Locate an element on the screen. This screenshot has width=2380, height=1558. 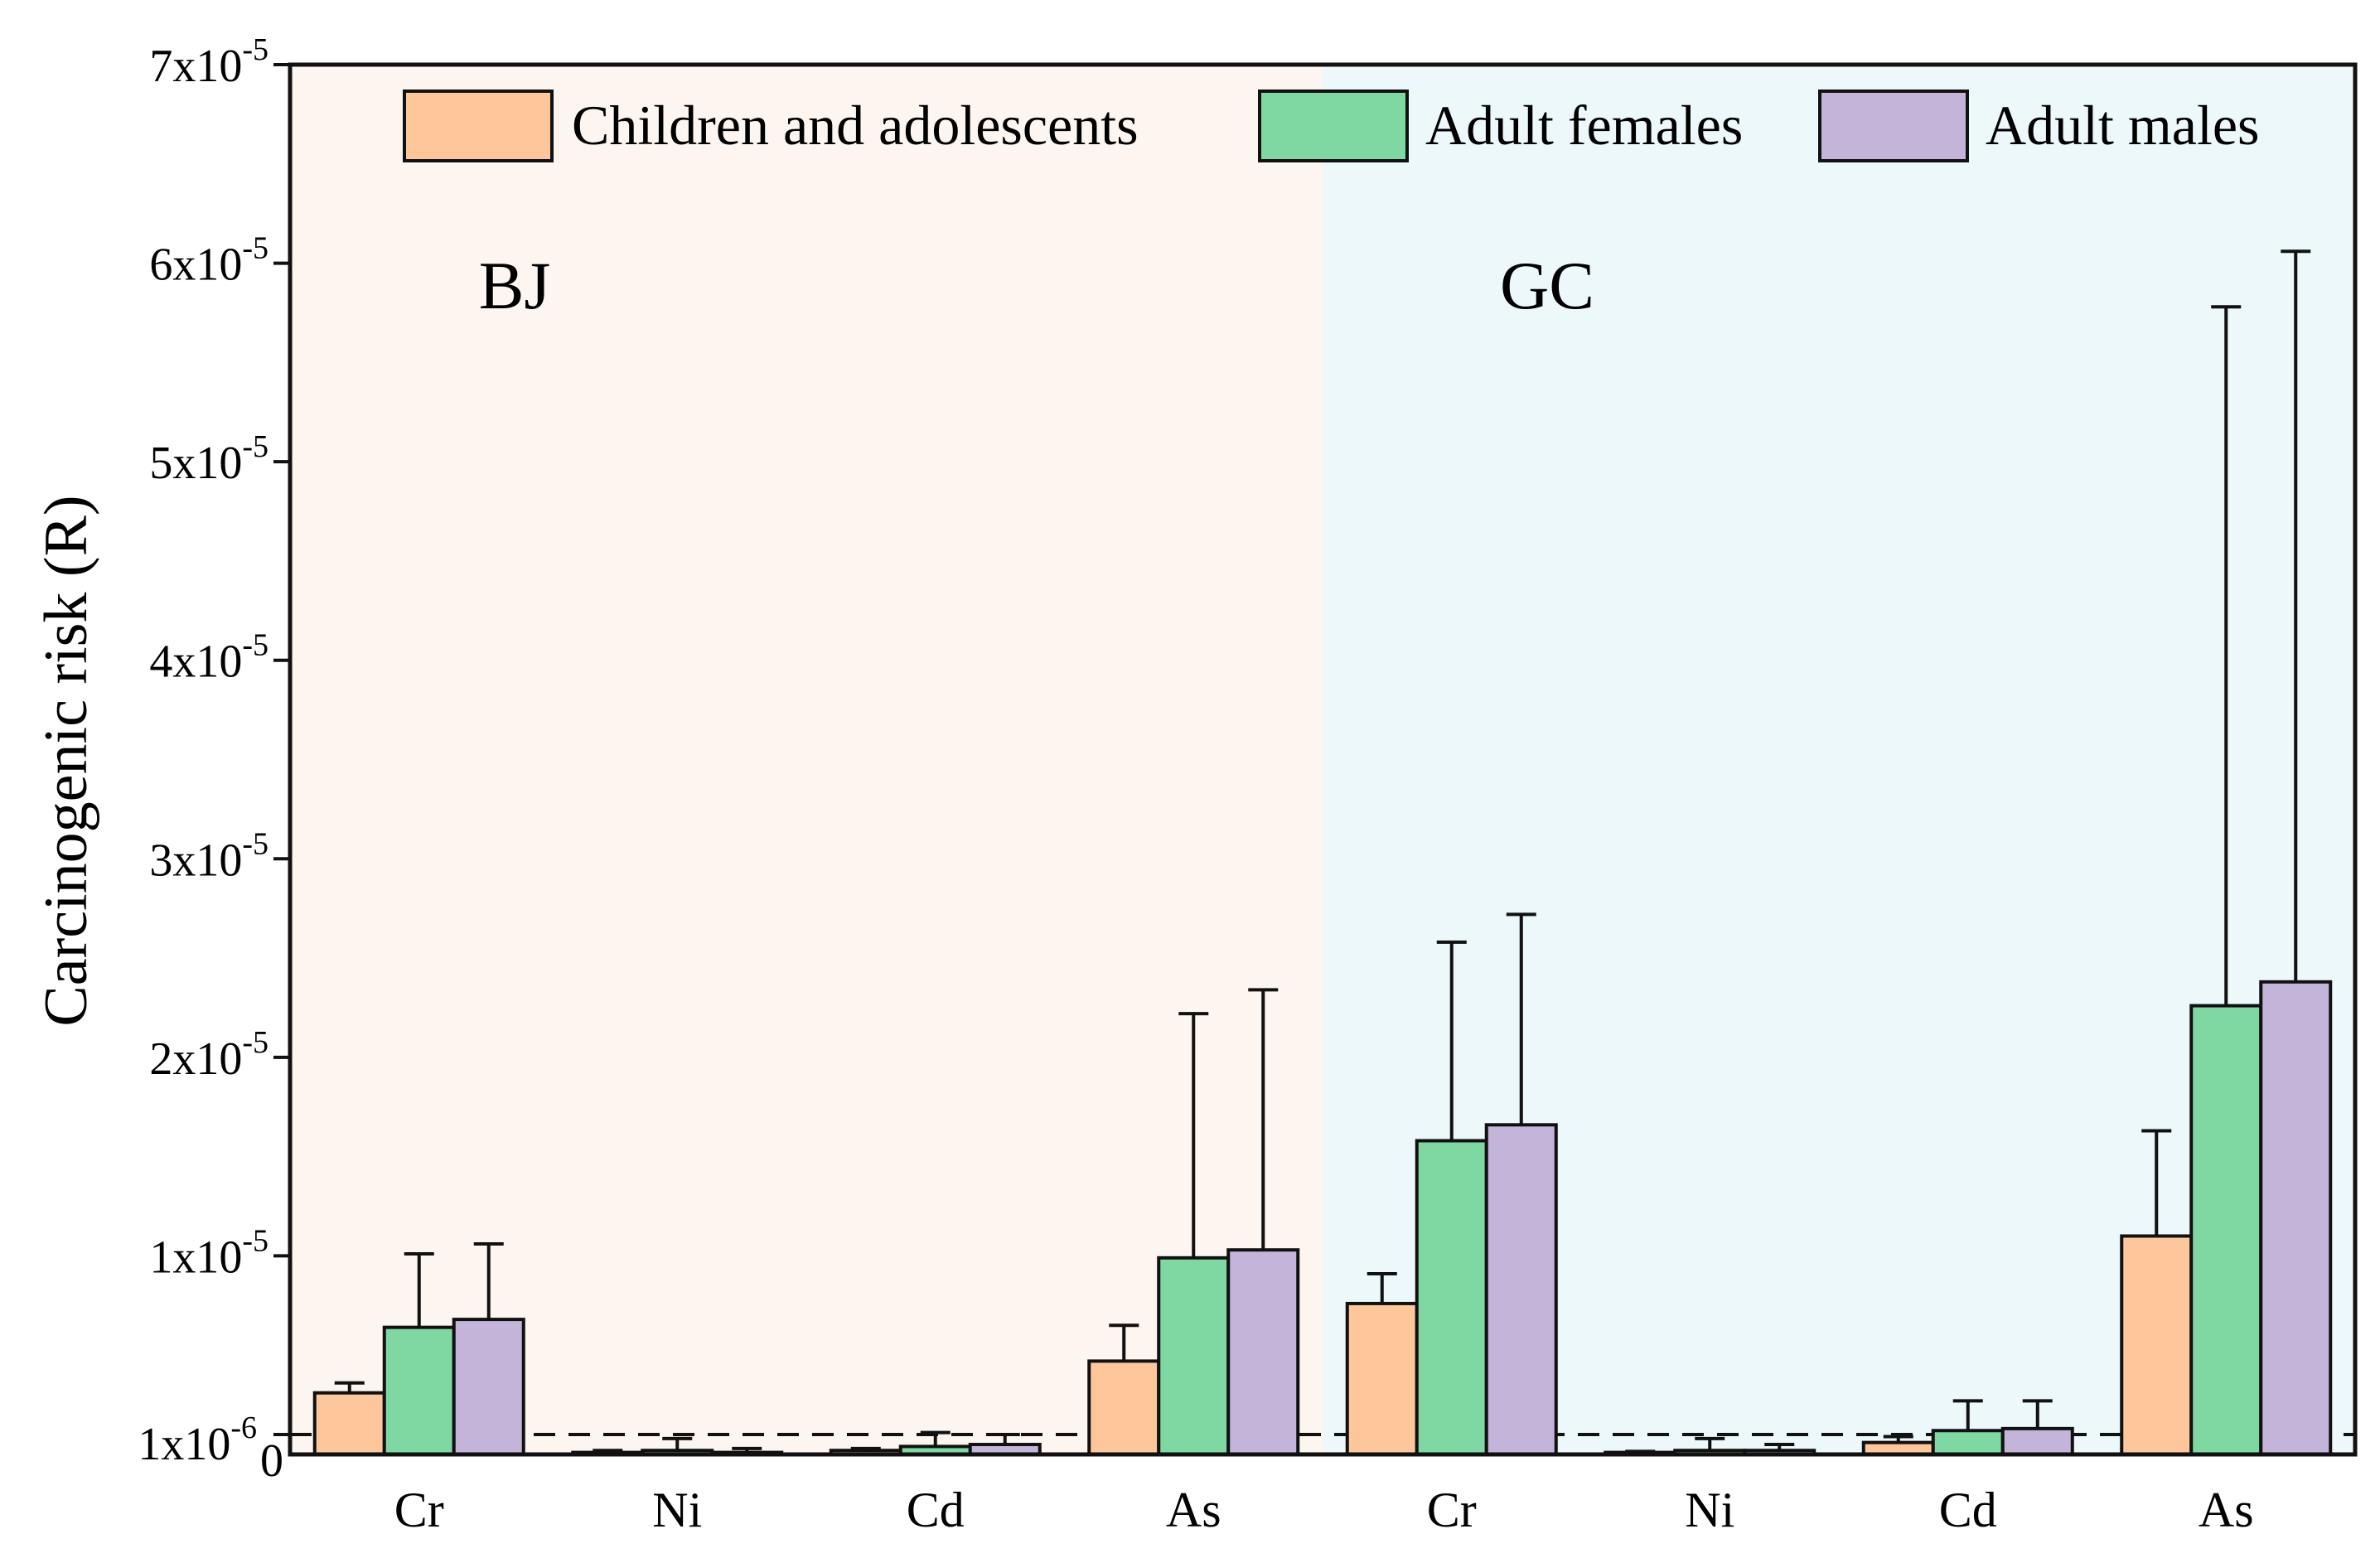
x-tick-label-gc-cr: Cr is located at coordinates (1452, 1510).